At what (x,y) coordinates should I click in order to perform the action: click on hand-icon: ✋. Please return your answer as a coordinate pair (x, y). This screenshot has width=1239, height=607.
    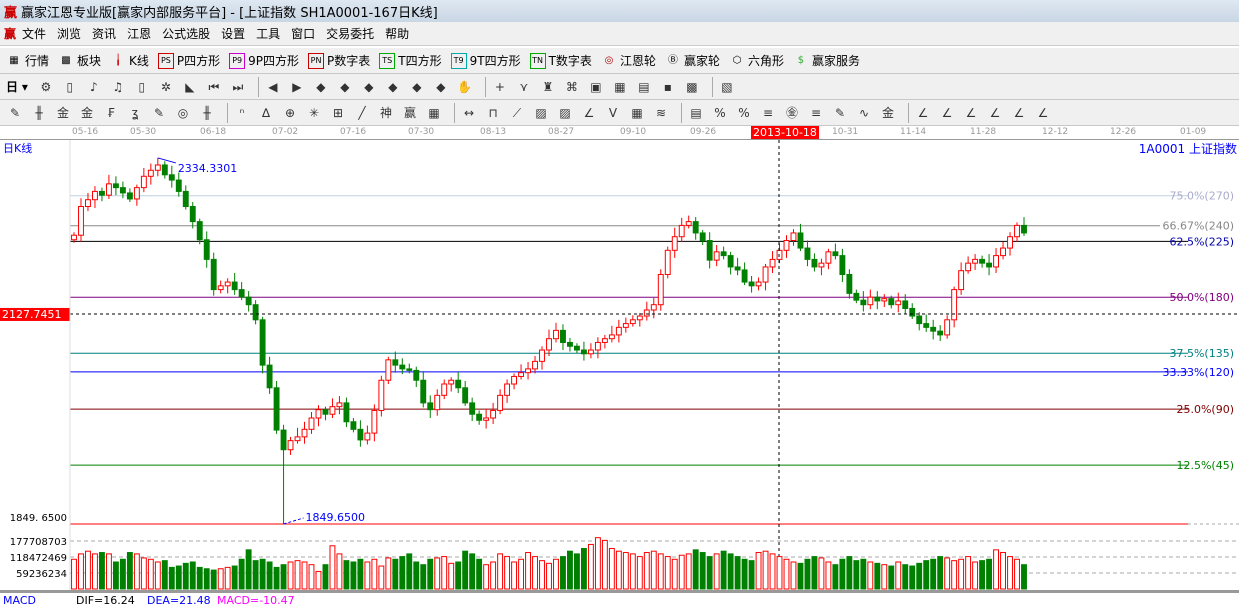
    Looking at the image, I should click on (465, 86).